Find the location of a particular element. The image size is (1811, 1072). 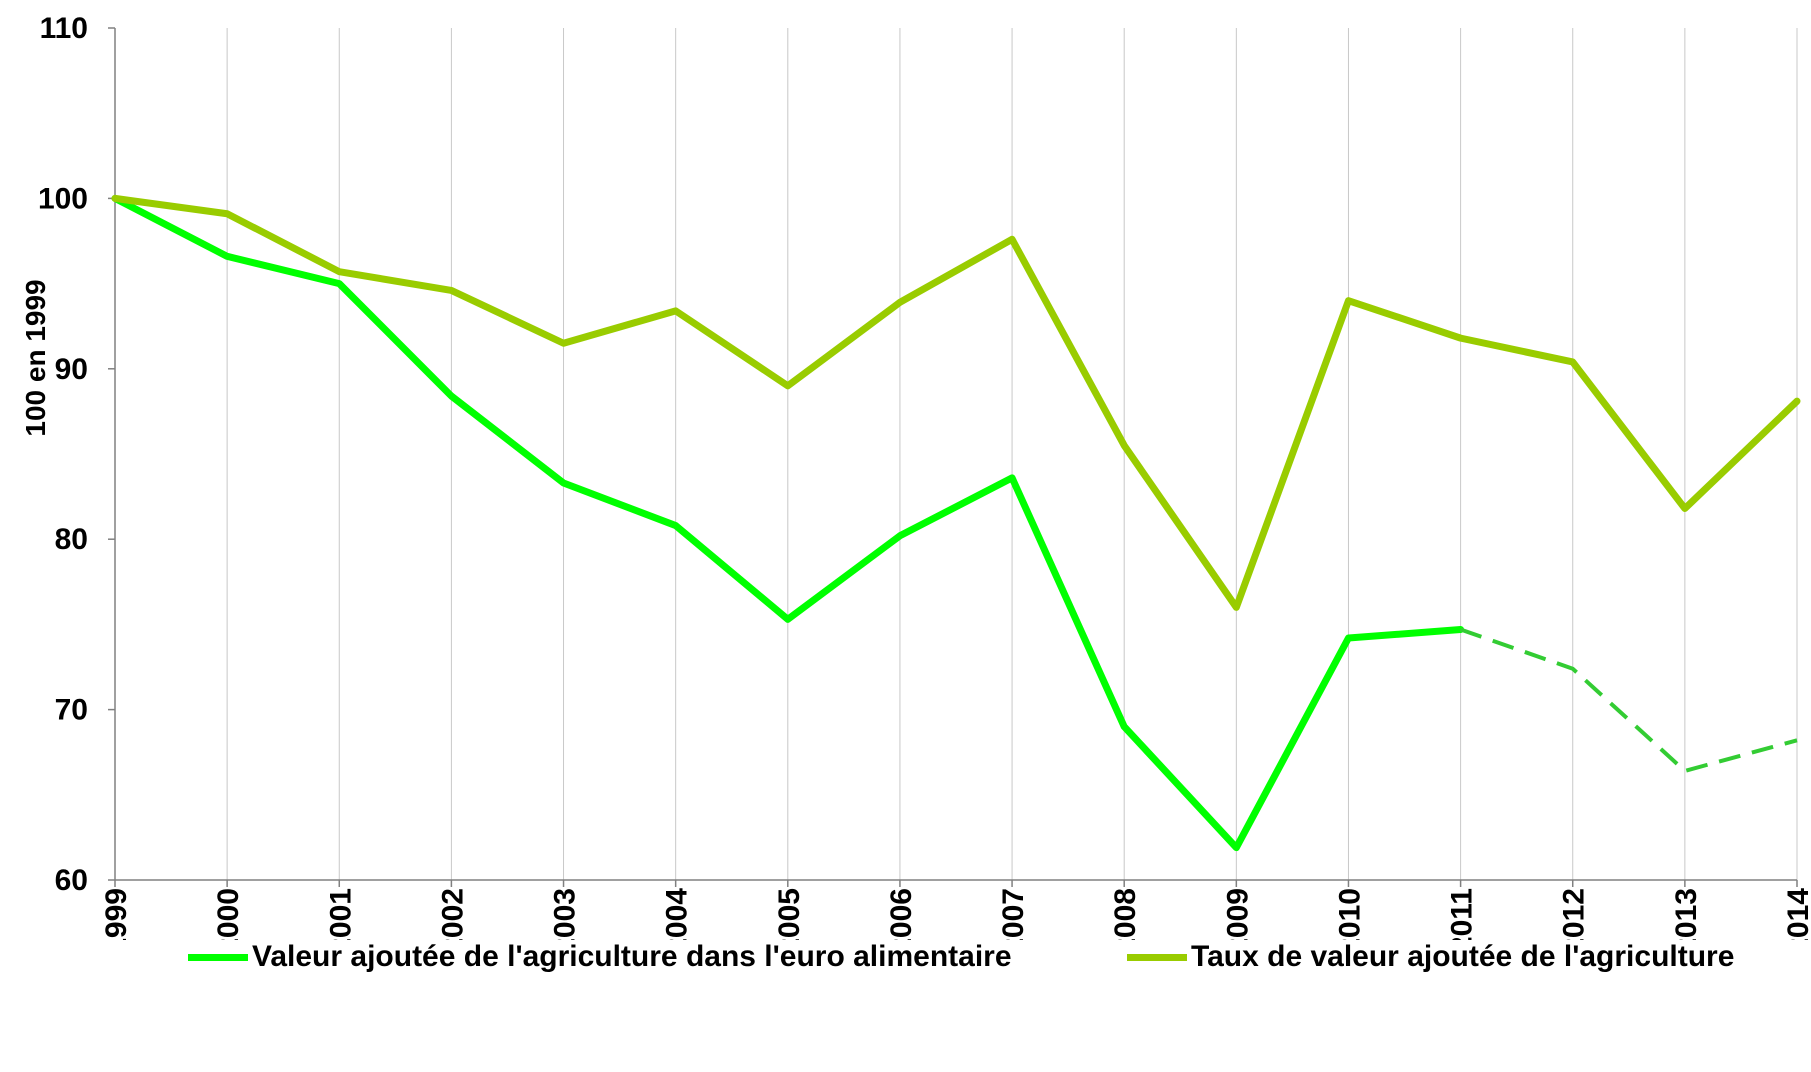

series-1-point-2002 is located at coordinates (451, 396).